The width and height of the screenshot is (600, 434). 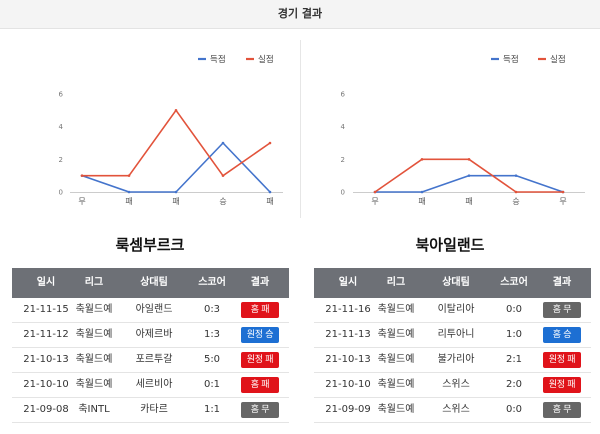 What do you see at coordinates (154, 282) in the screenshot?
I see `column-header-opponent: 상대팀` at bounding box center [154, 282].